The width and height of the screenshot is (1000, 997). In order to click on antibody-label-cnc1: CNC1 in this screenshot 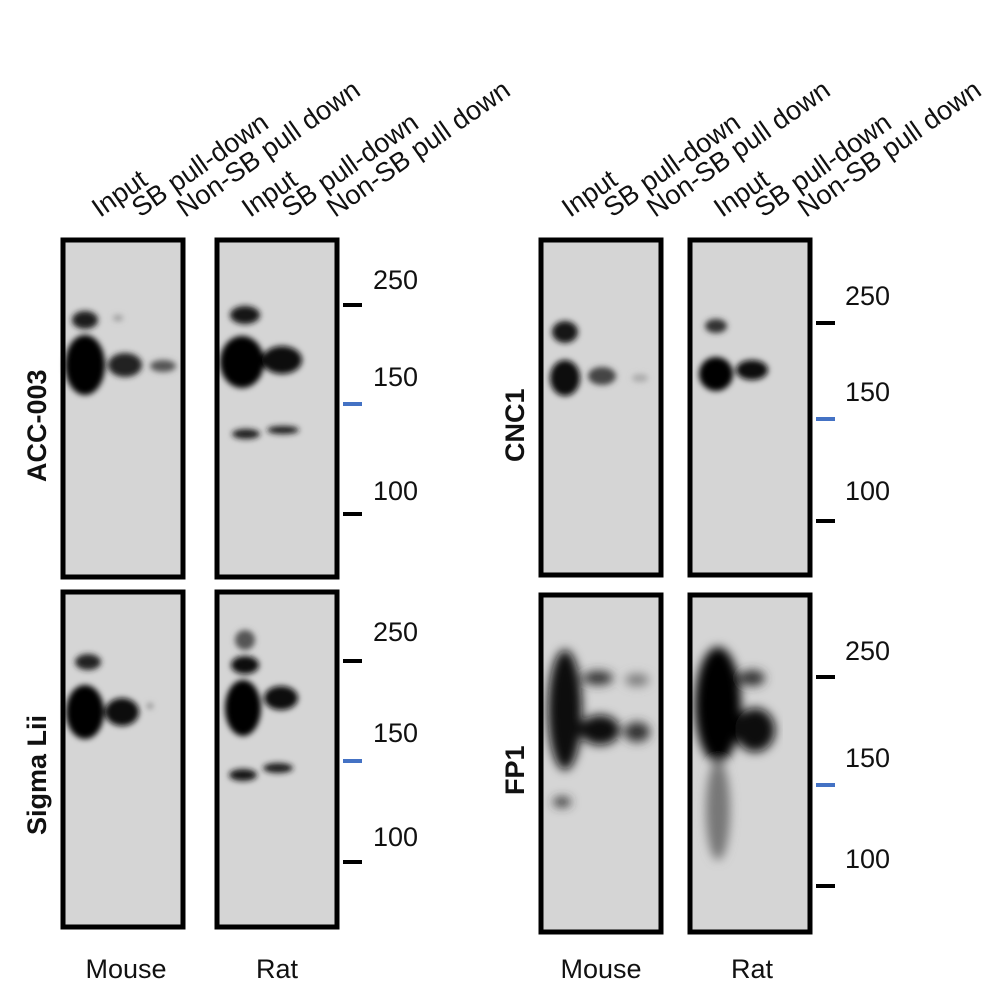, I will do `click(515, 425)`.